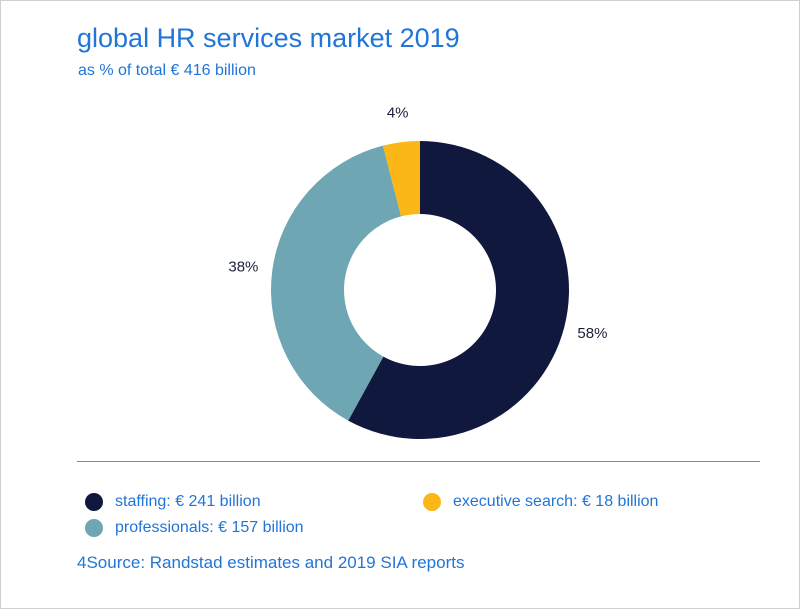 This screenshot has width=800, height=609. I want to click on legend-label-executive-search: executive search: € 18 billion, so click(556, 501).